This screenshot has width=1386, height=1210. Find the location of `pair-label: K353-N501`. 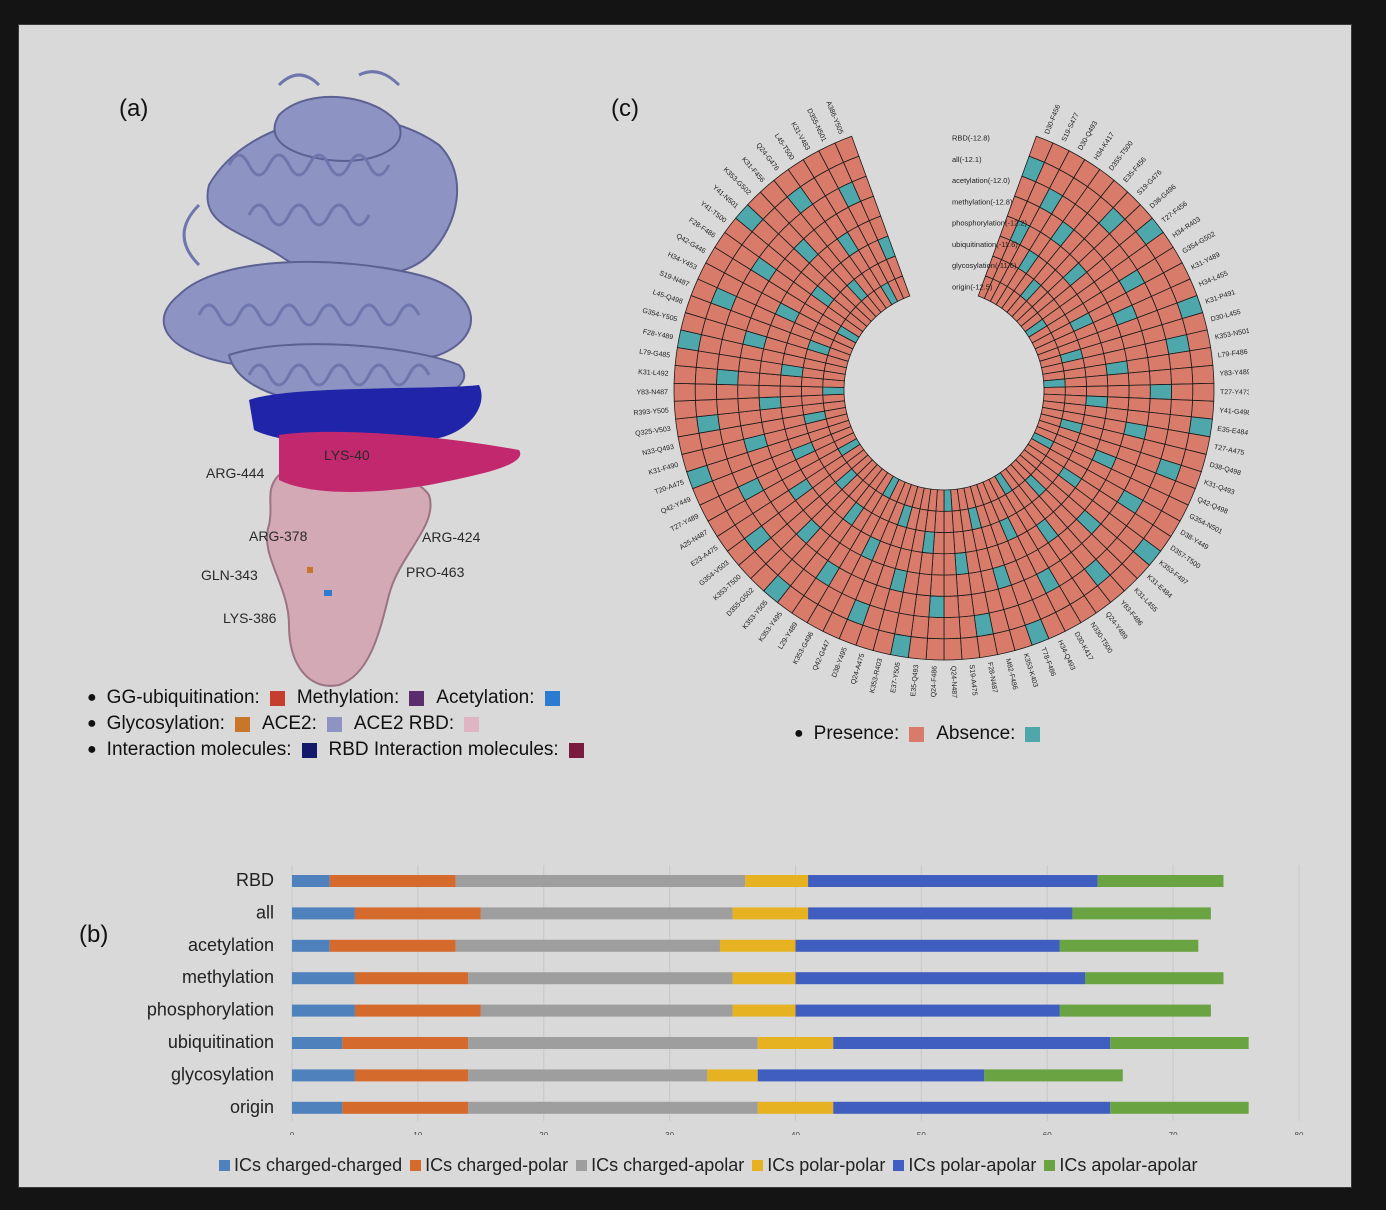

pair-label: K353-N501 is located at coordinates (1231, 335).